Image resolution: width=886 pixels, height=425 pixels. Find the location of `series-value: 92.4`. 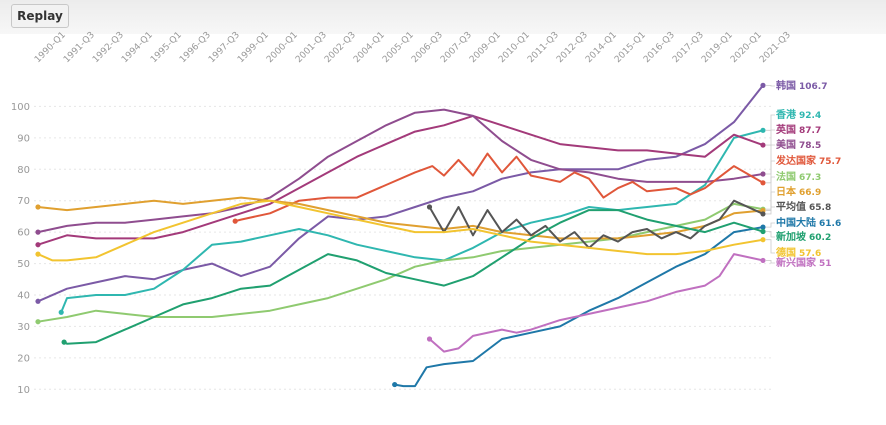

series-value: 92.4 is located at coordinates (810, 116).